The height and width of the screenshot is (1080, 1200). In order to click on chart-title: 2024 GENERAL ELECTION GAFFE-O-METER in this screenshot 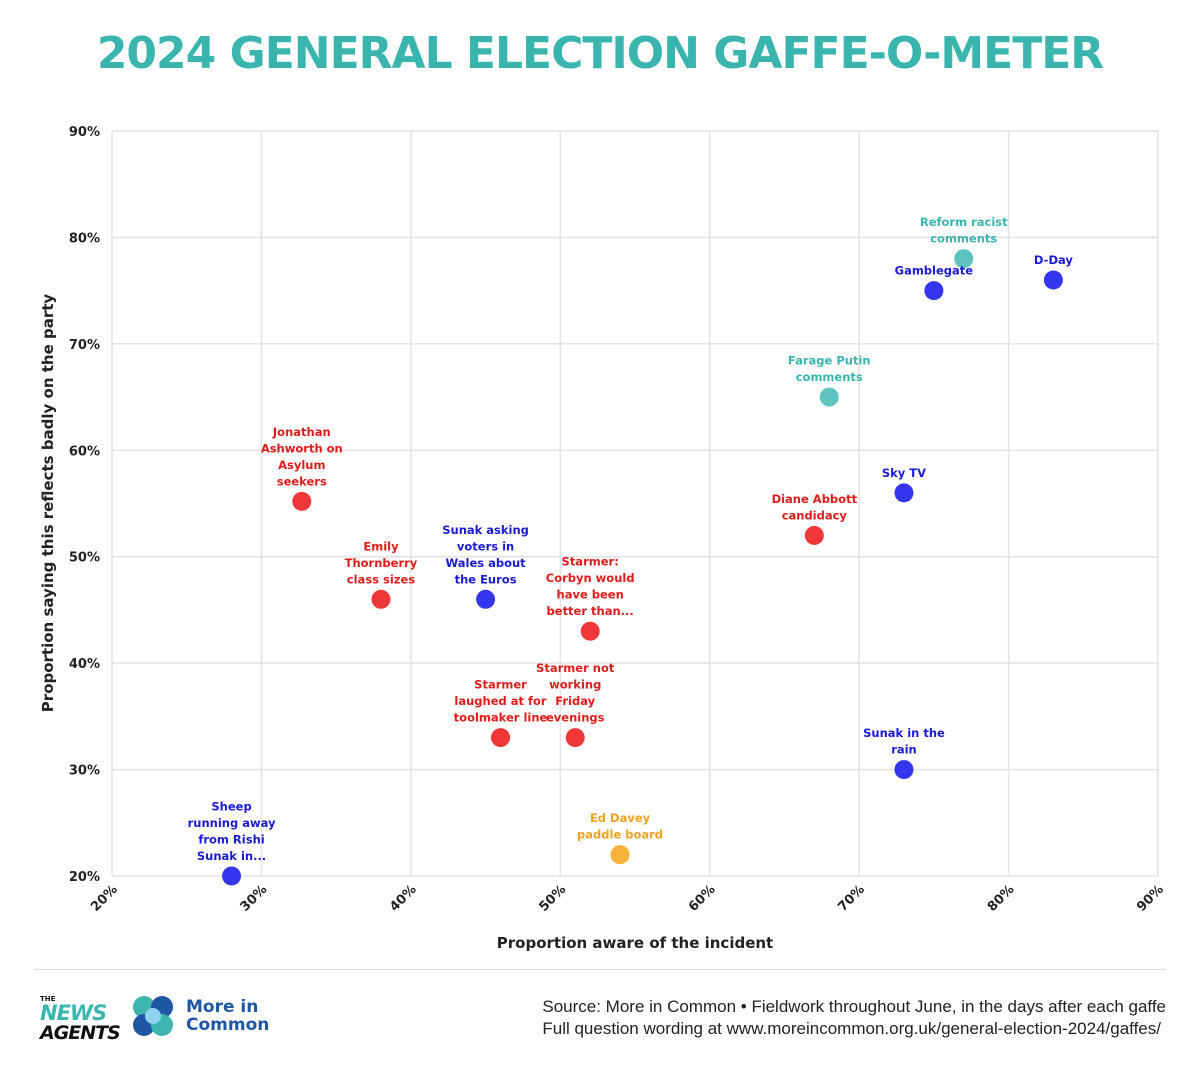, I will do `click(600, 53)`.